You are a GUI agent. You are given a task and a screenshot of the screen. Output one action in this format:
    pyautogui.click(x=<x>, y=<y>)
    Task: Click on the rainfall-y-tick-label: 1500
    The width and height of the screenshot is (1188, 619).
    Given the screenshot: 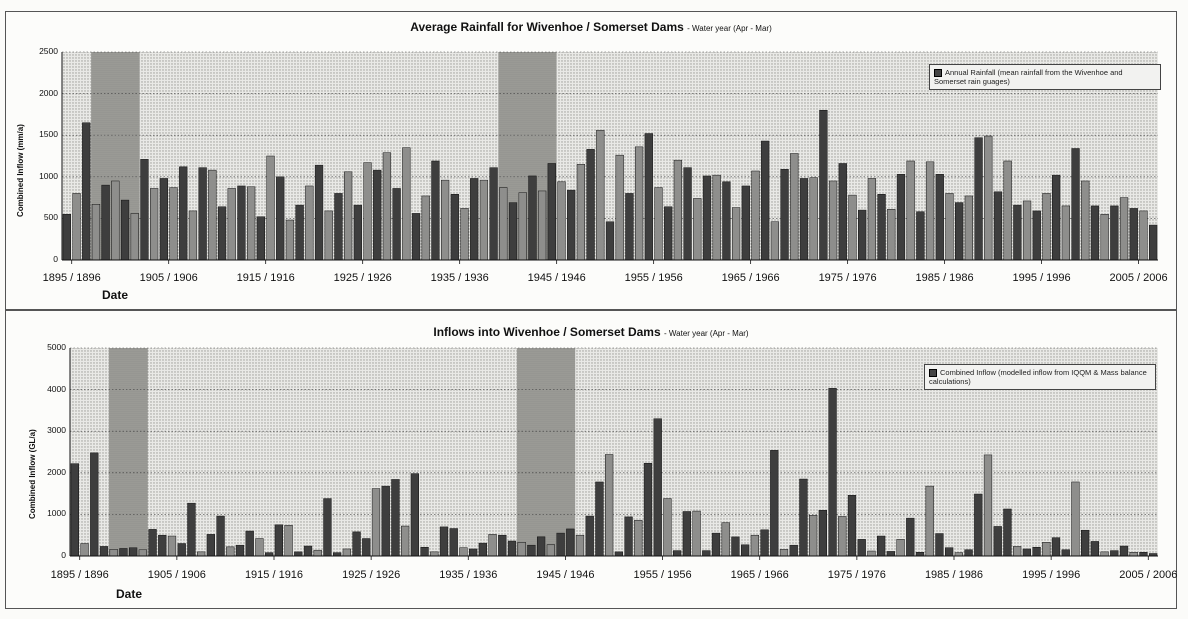 What is the action you would take?
    pyautogui.click(x=48, y=134)
    